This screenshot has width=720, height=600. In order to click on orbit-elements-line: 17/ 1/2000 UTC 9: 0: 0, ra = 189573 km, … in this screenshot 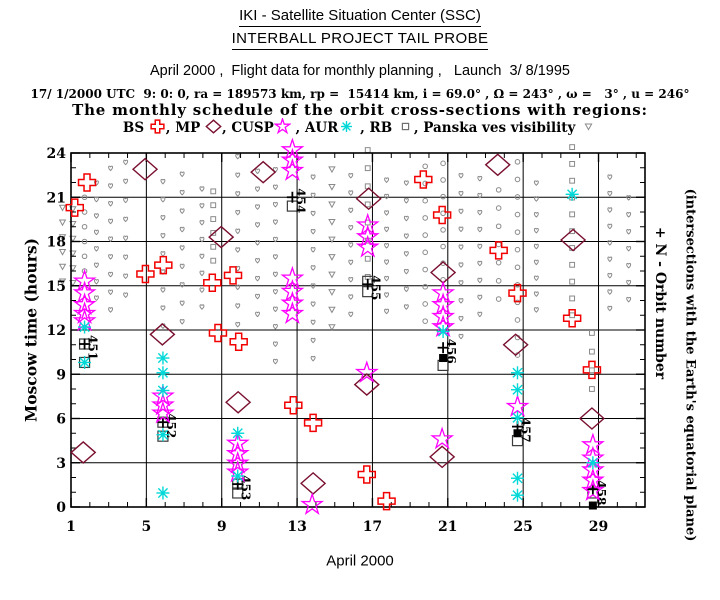, I will do `click(360, 94)`.